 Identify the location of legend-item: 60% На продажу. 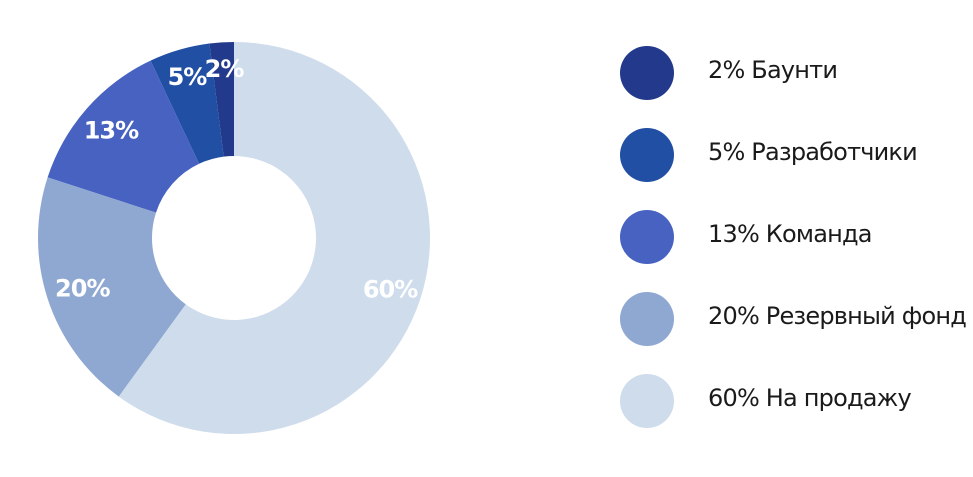
(795, 401).